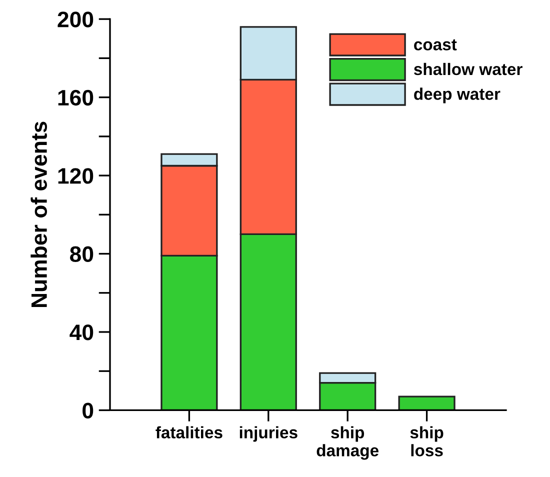  What do you see at coordinates (76, 98) in the screenshot?
I see `y-tick-label: 160` at bounding box center [76, 98].